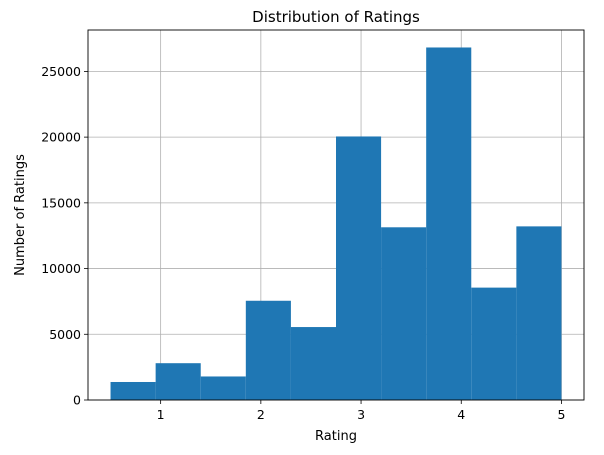  I want to click on x-tick-label: 2, so click(261, 414).